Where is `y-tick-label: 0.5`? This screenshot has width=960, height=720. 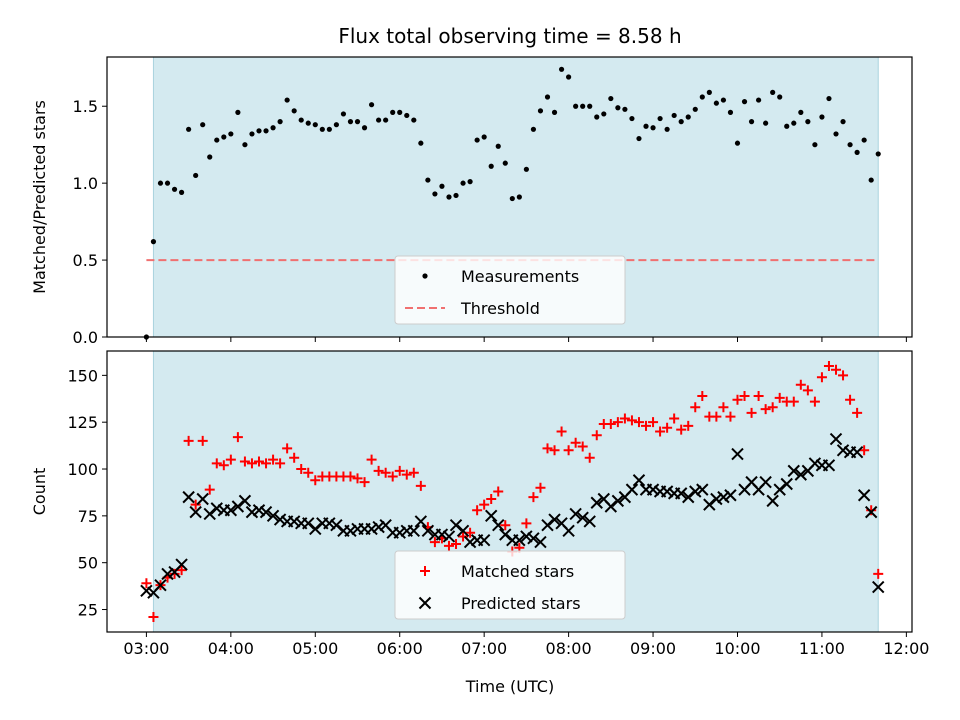
y-tick-label: 0.5 is located at coordinates (85, 260).